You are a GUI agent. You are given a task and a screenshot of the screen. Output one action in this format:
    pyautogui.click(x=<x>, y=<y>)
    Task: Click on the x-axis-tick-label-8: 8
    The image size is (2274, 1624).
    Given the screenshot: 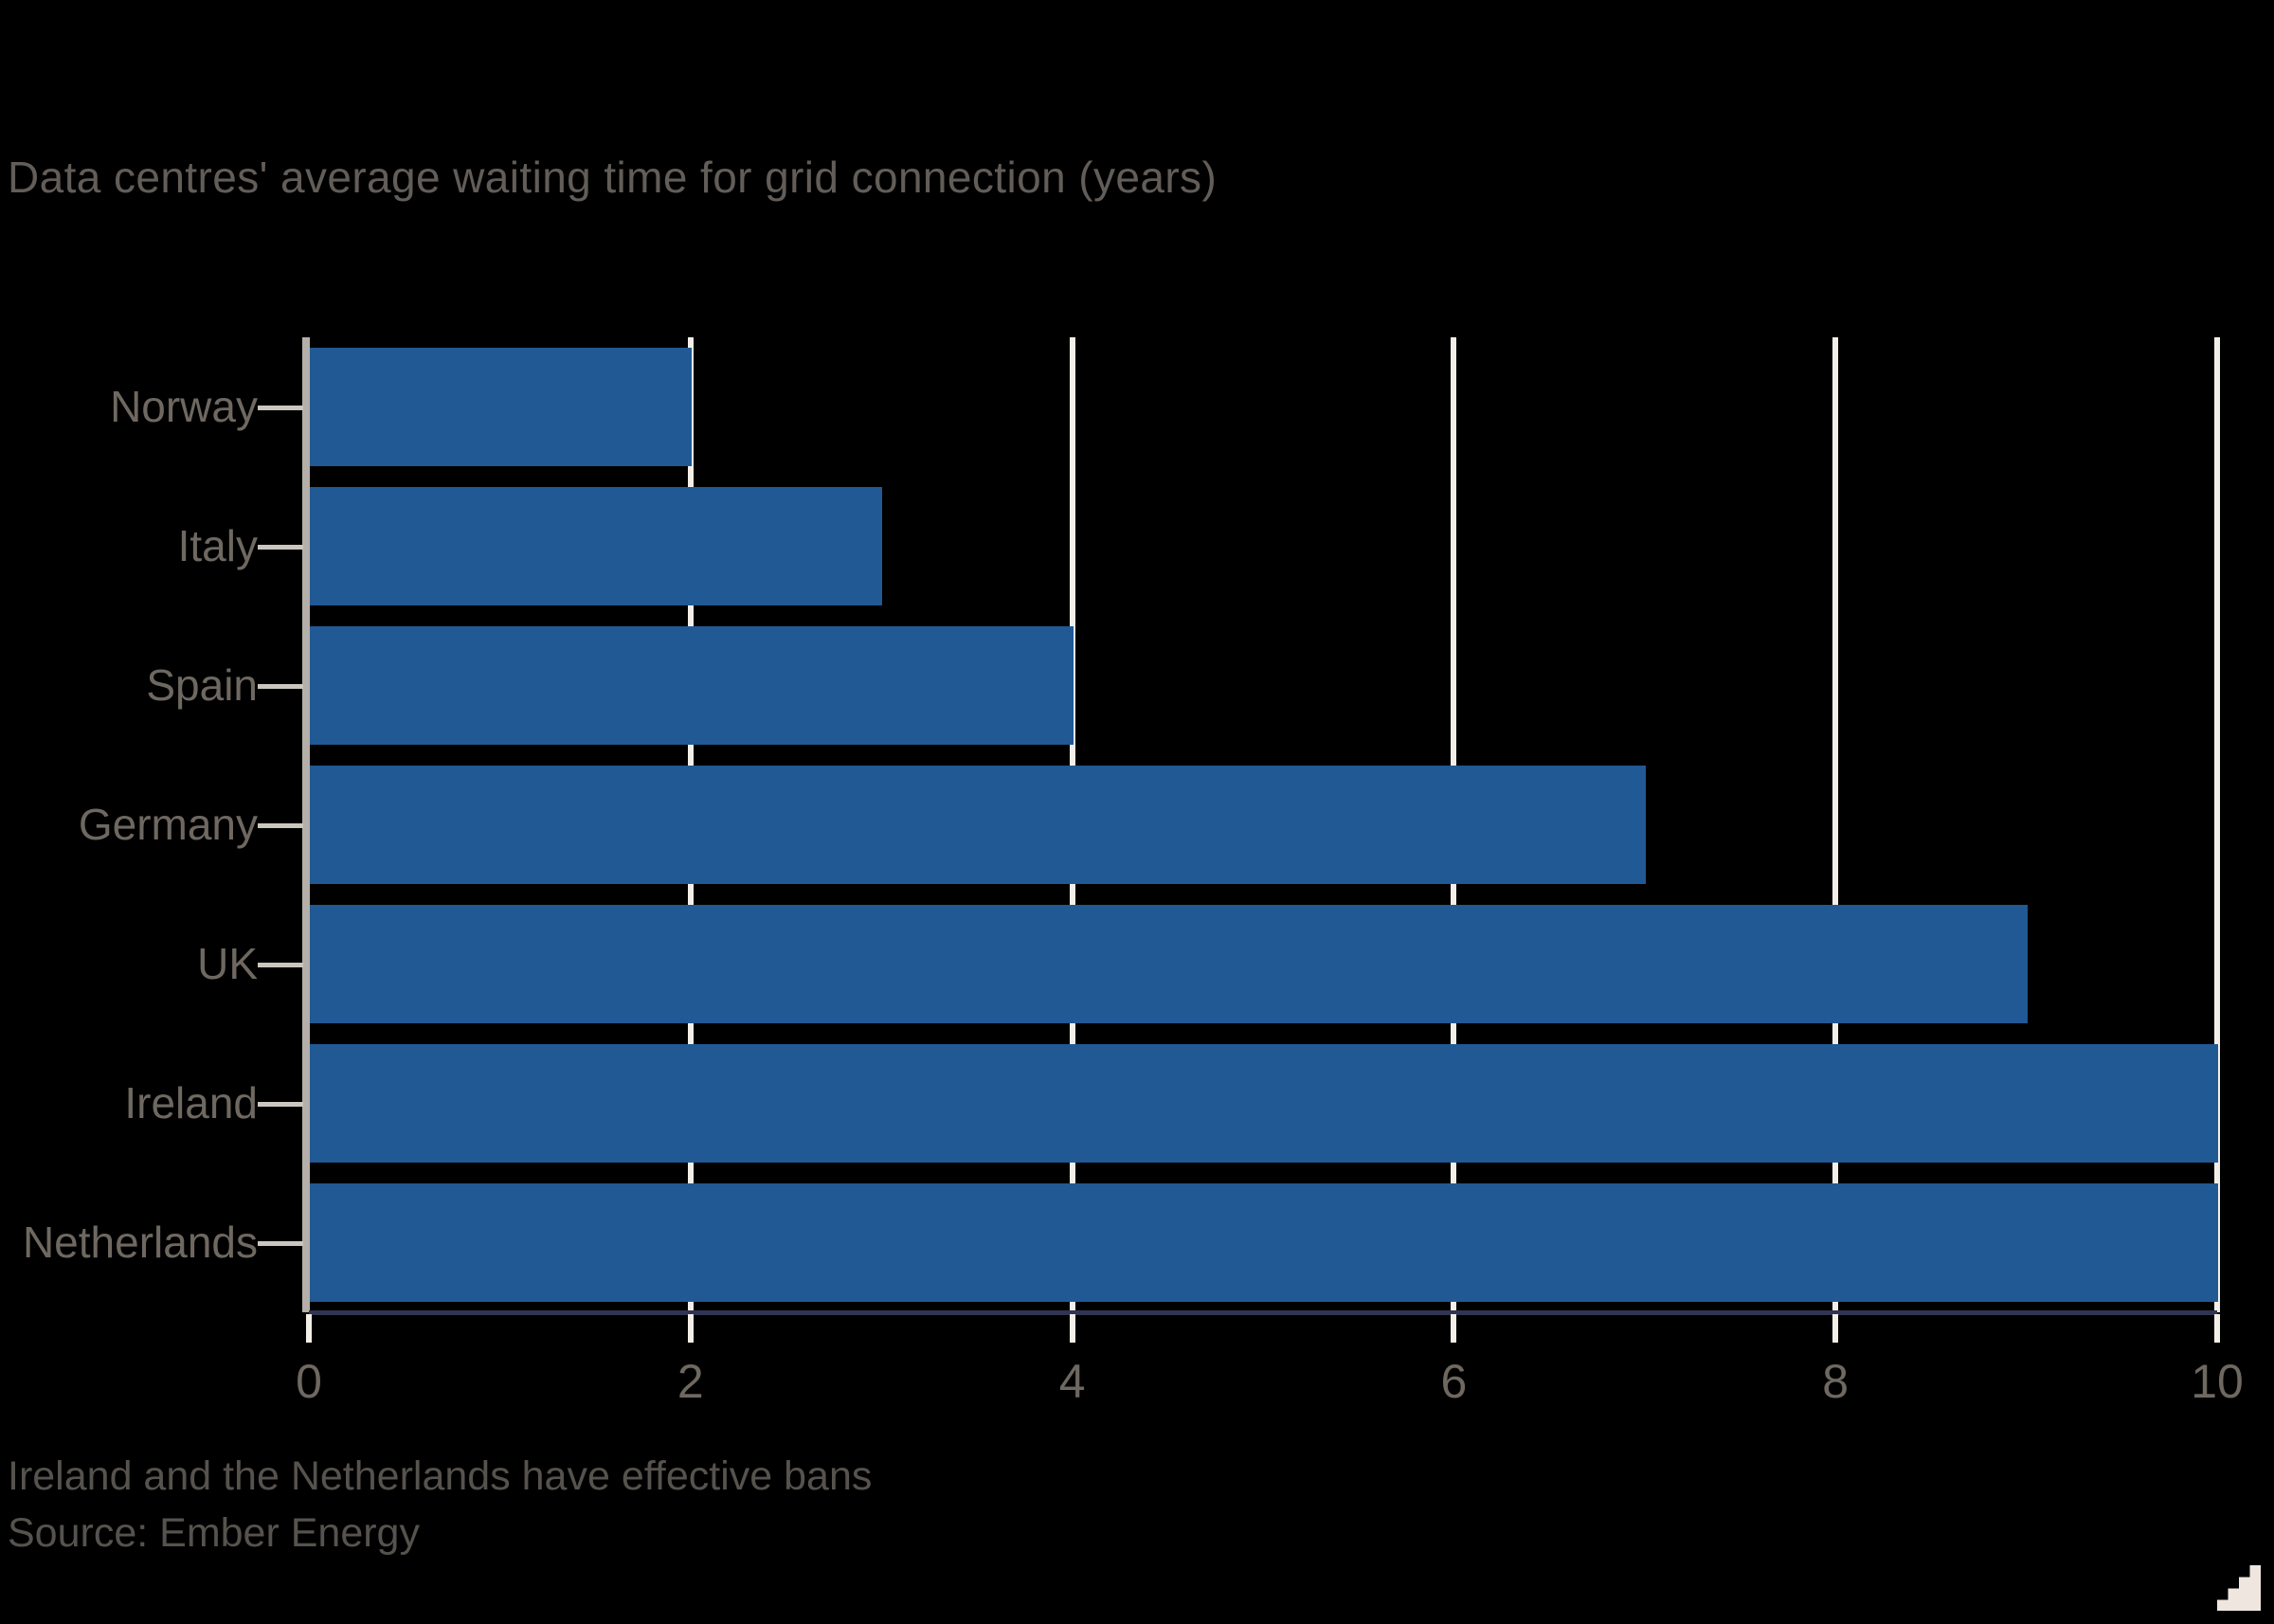 What is the action you would take?
    pyautogui.click(x=1836, y=1381)
    